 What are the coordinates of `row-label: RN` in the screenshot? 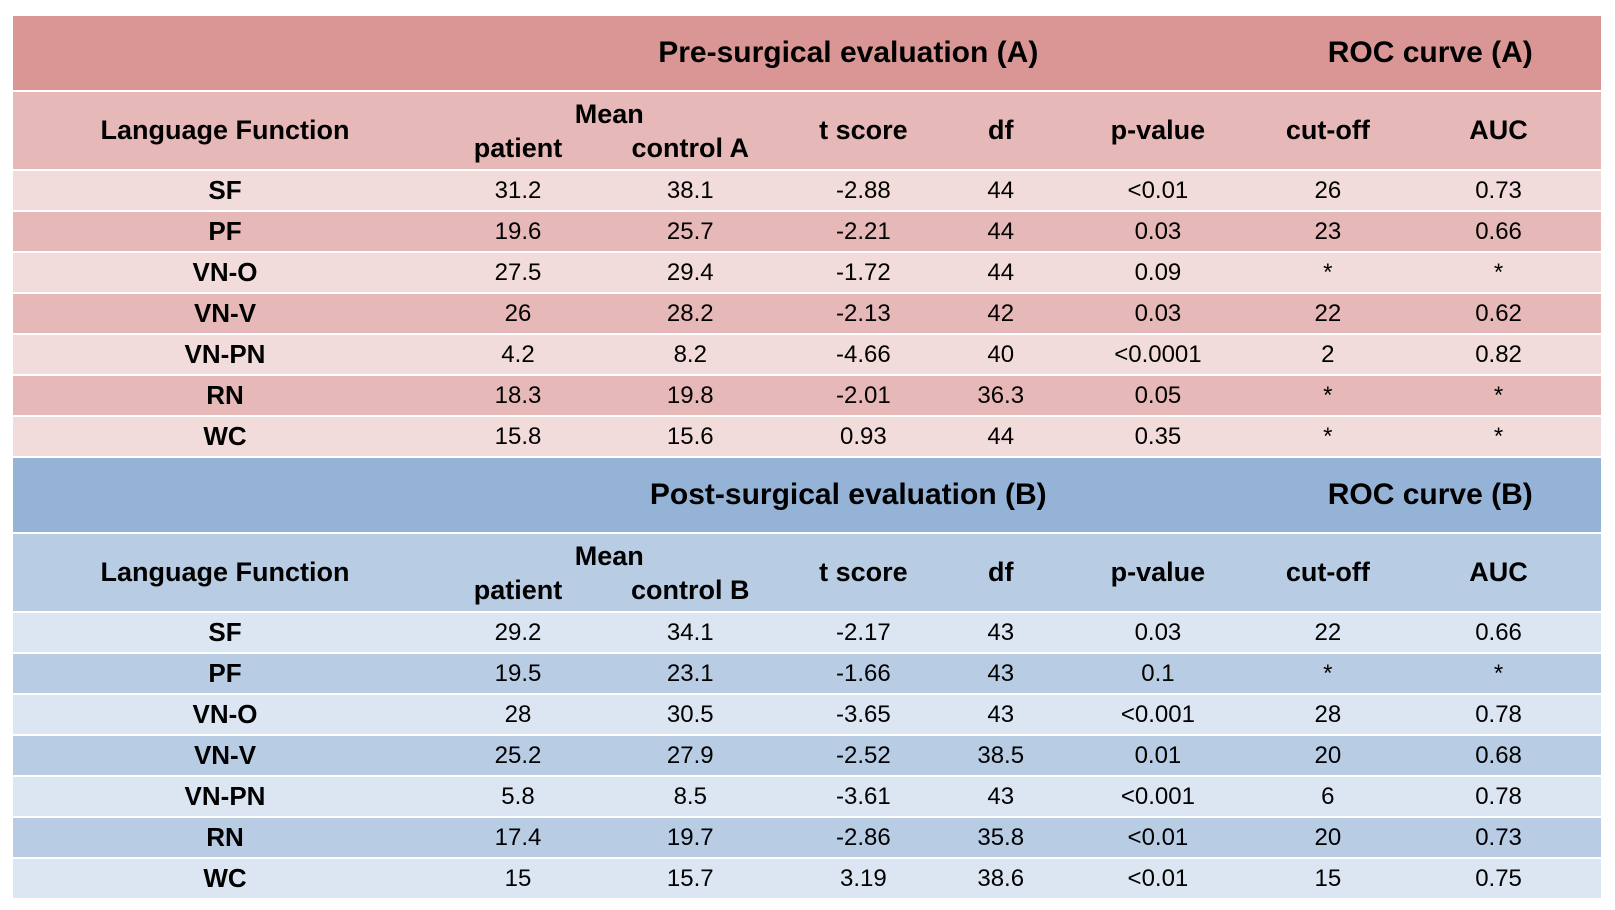 It's located at (225, 395).